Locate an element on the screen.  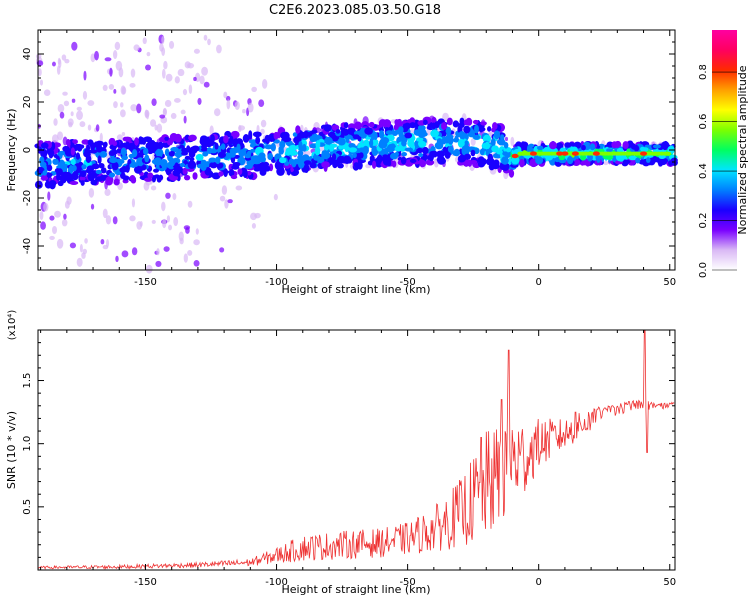
spectrogram-y-tick-label: -20 is located at coordinates (27, 198).